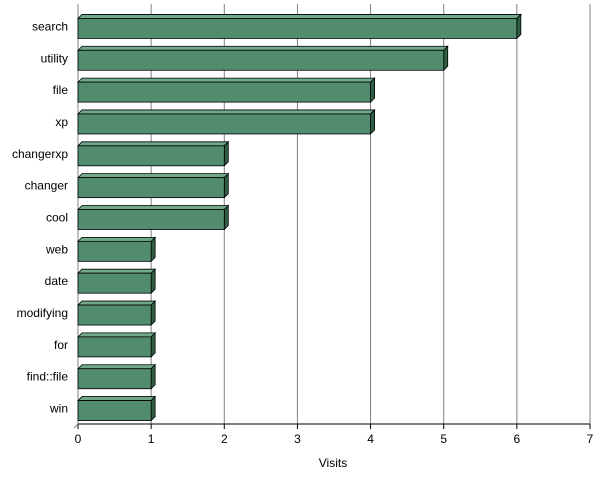  What do you see at coordinates (443, 439) in the screenshot?
I see `x-tick-label: 5` at bounding box center [443, 439].